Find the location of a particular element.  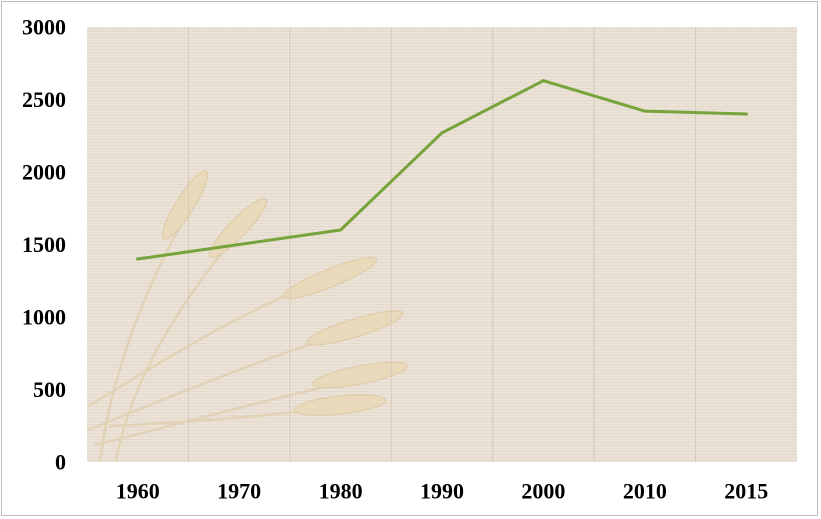

x-tick-label: 2010 is located at coordinates (645, 491).